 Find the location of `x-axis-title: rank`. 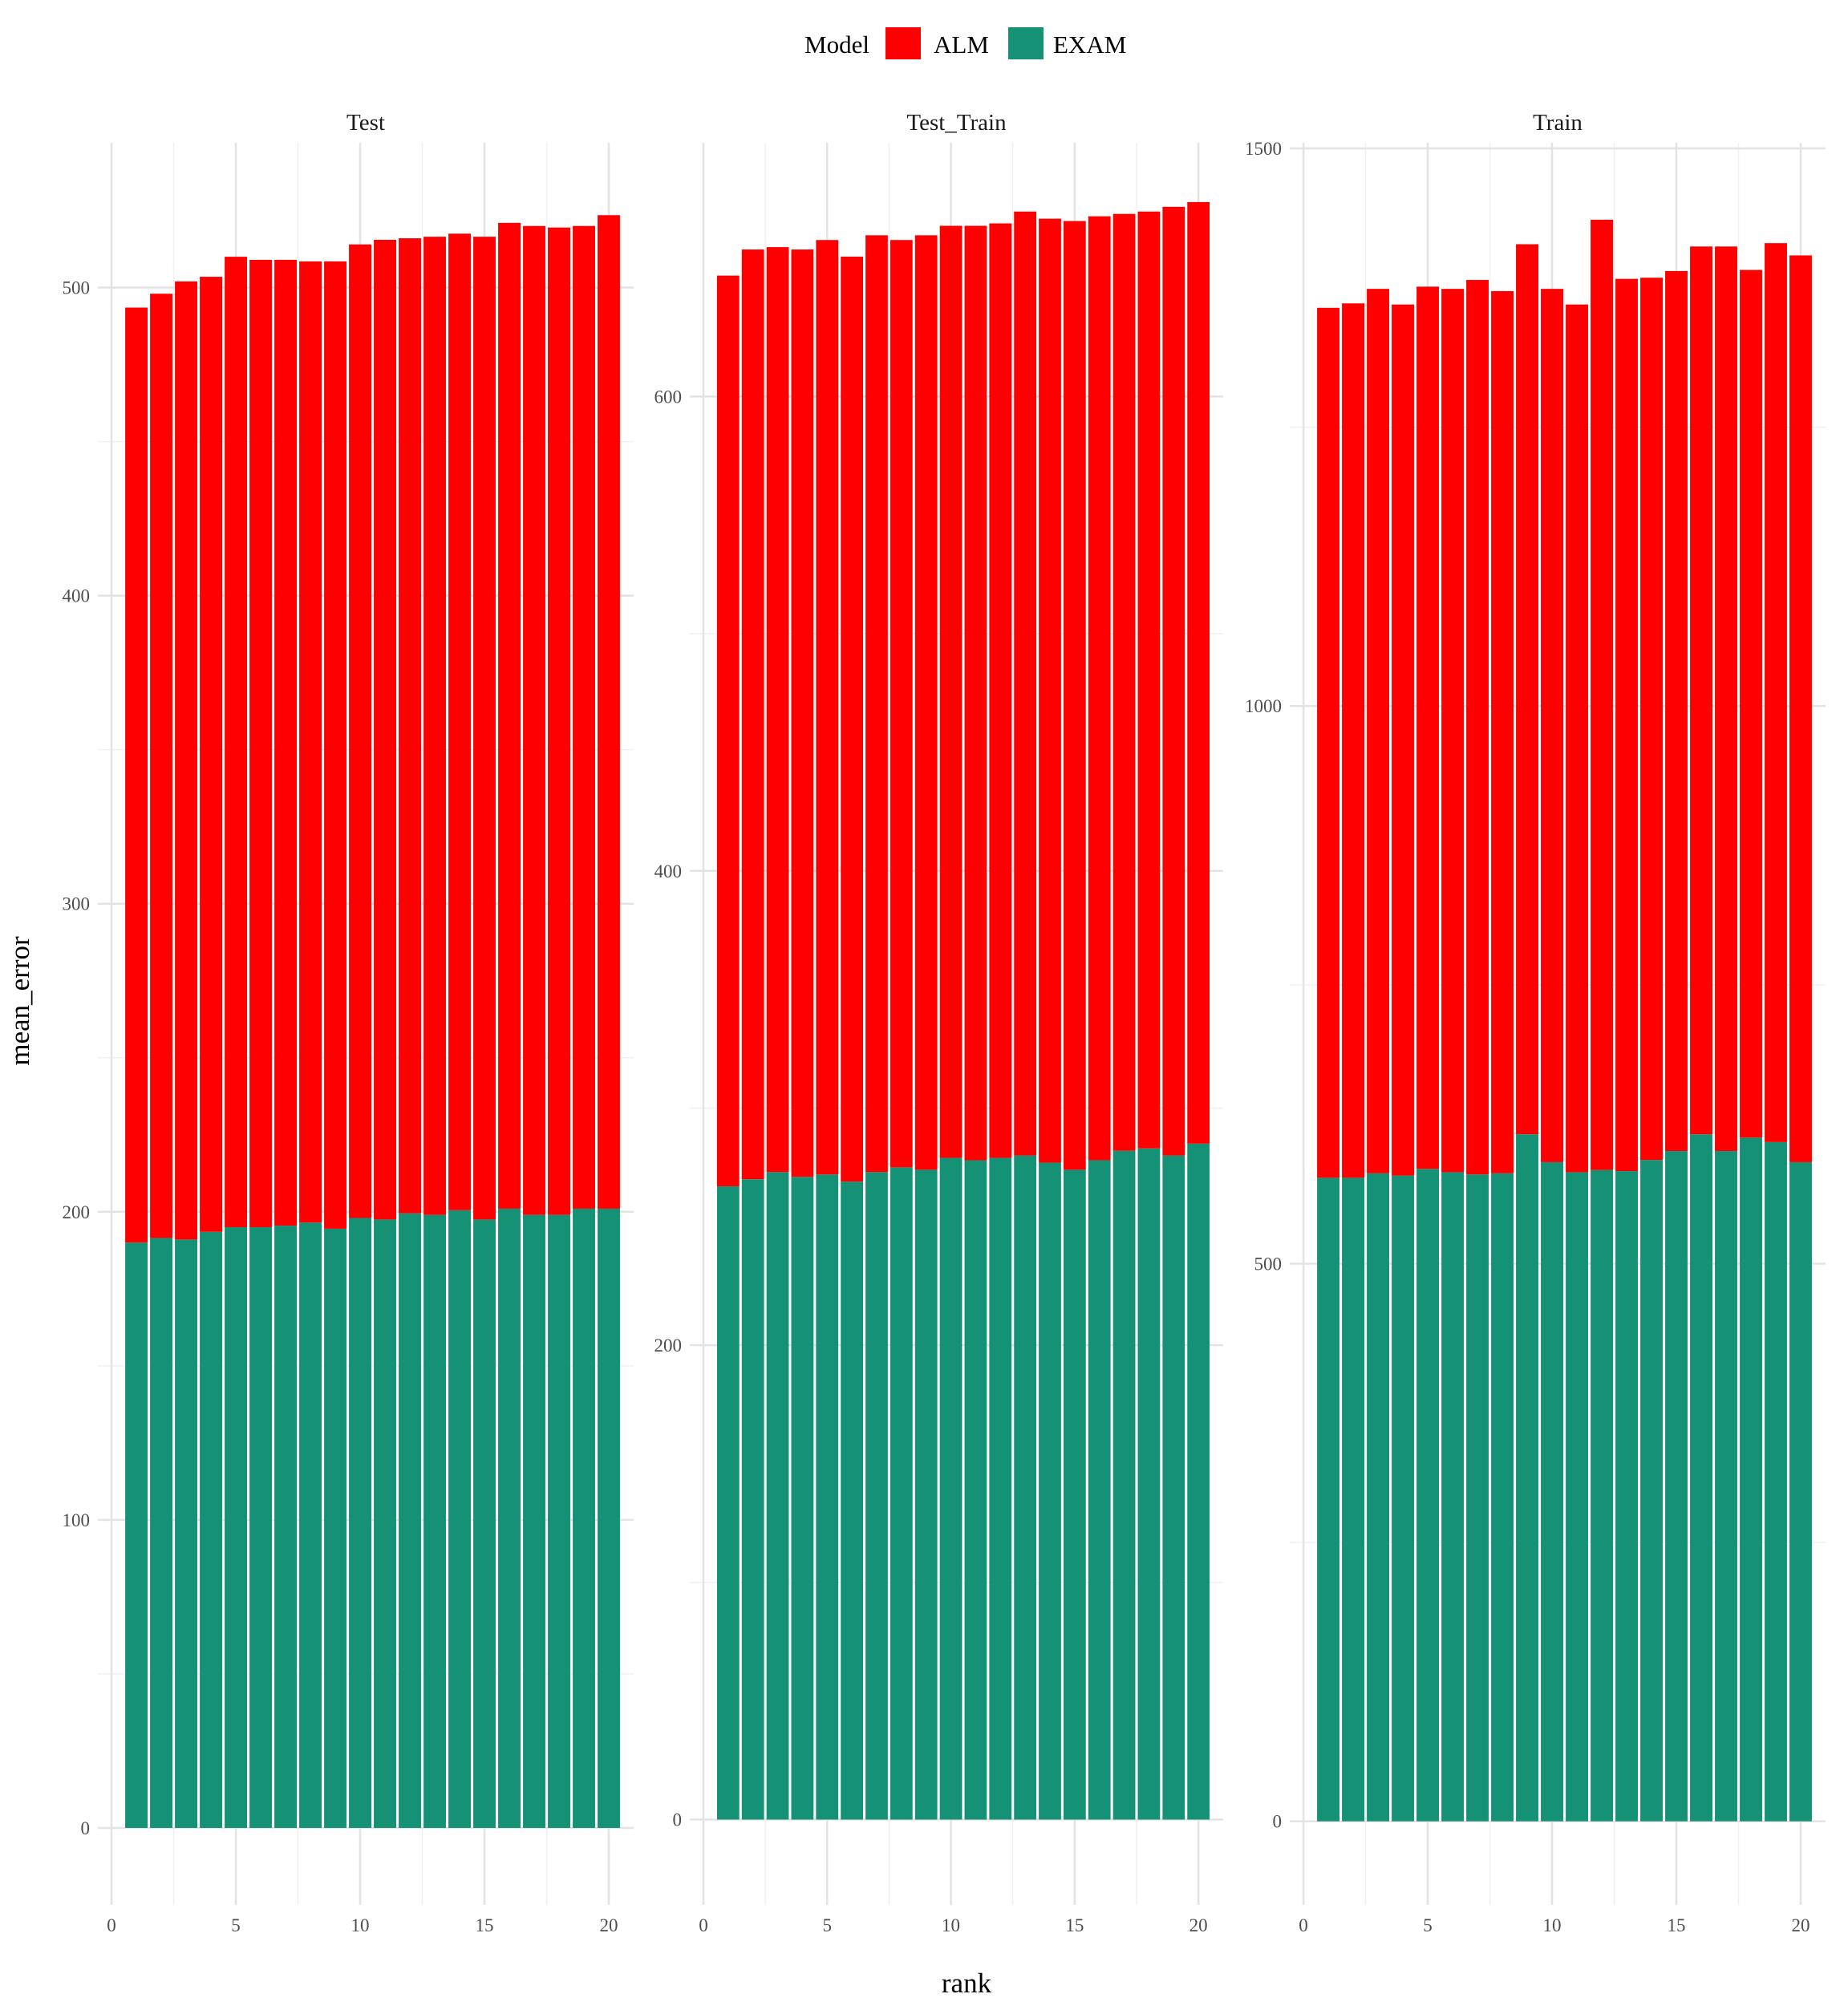

x-axis-title: rank is located at coordinates (967, 1983).